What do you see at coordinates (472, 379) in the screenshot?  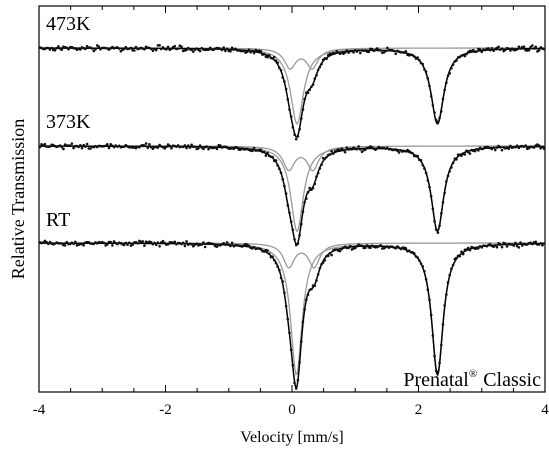 I see `product-annotation: Prenatal® Classic` at bounding box center [472, 379].